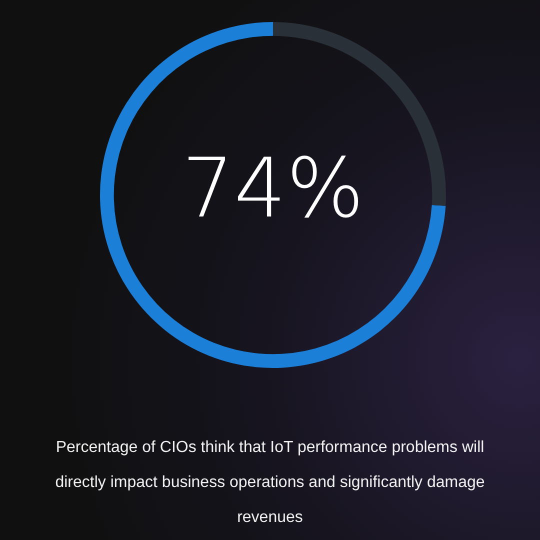 This screenshot has width=540, height=540. What do you see at coordinates (273, 188) in the screenshot?
I see `data-label: 74%` at bounding box center [273, 188].